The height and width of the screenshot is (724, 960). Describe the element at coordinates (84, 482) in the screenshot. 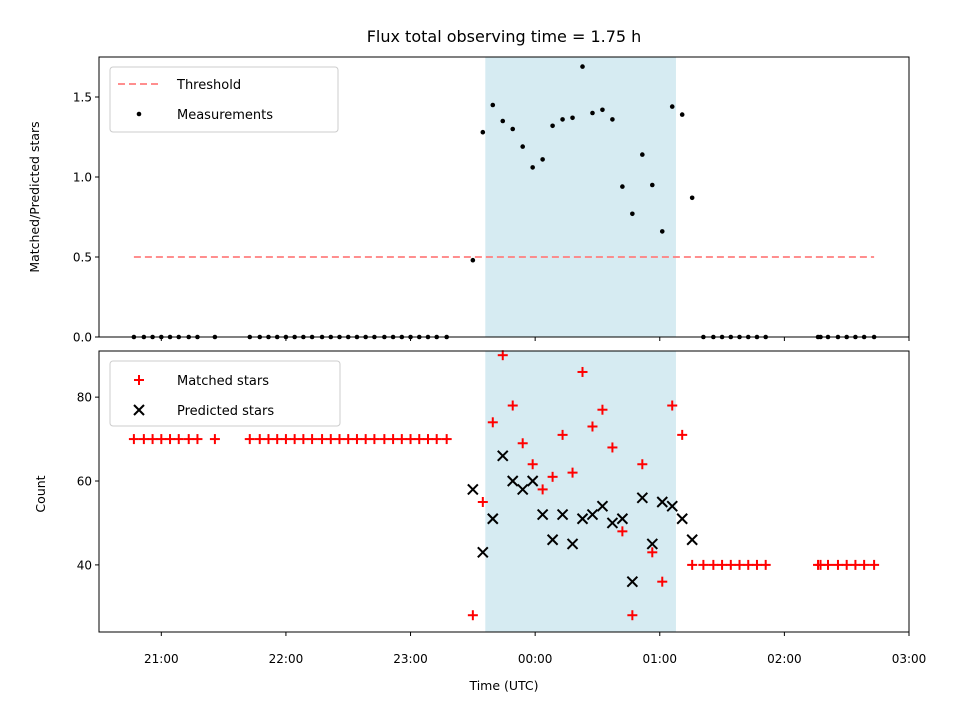

I see `y-tick-label: 60` at that location.